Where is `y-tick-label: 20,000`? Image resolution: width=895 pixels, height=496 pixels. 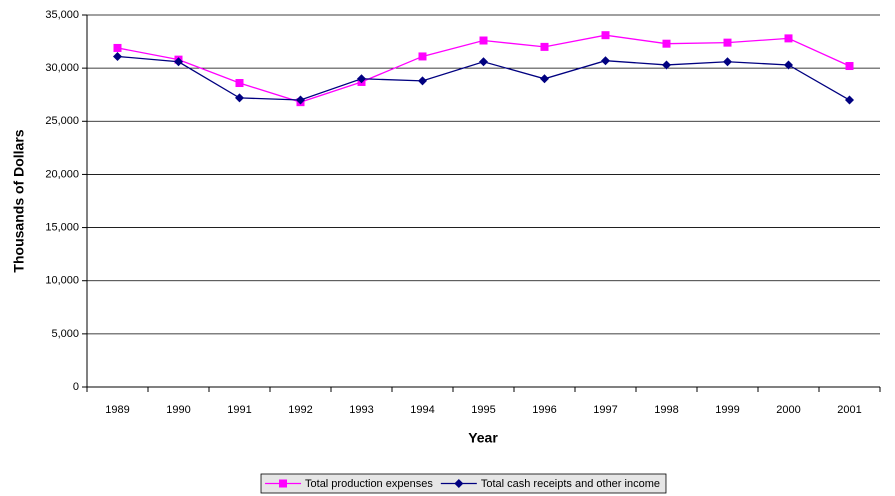 y-tick-label: 20,000 is located at coordinates (62, 174).